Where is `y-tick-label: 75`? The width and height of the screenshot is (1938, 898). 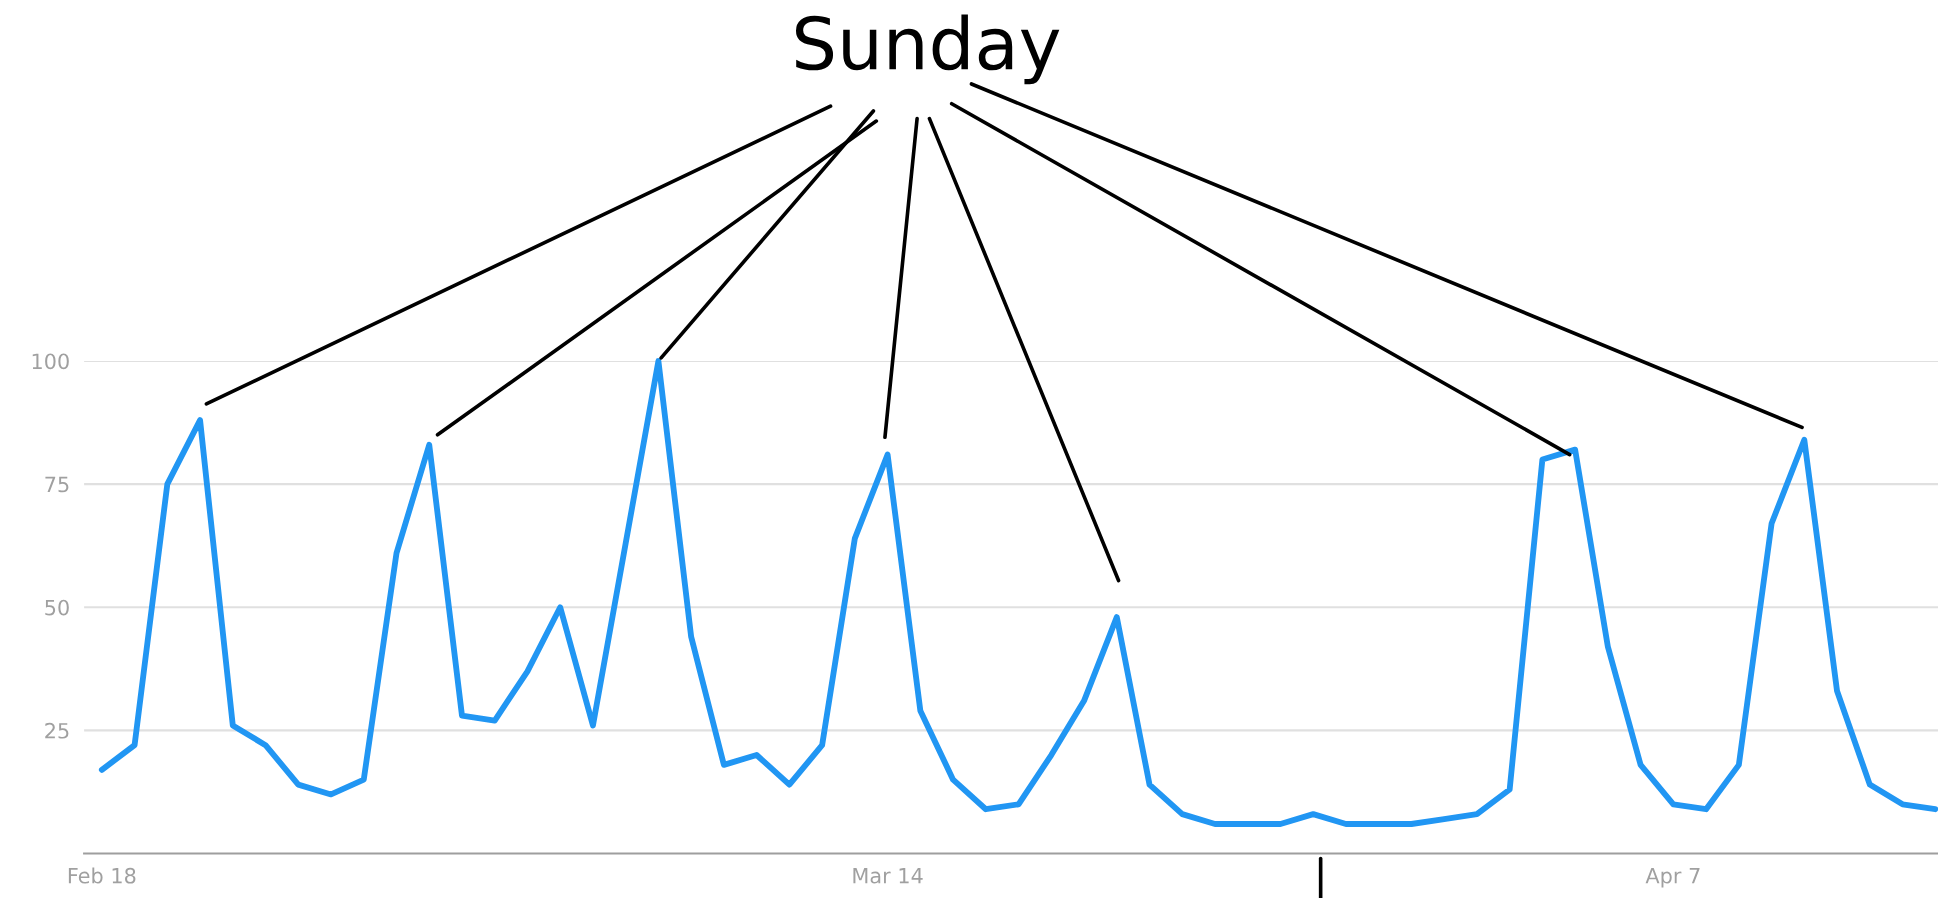 y-tick-label: 75 is located at coordinates (57, 484).